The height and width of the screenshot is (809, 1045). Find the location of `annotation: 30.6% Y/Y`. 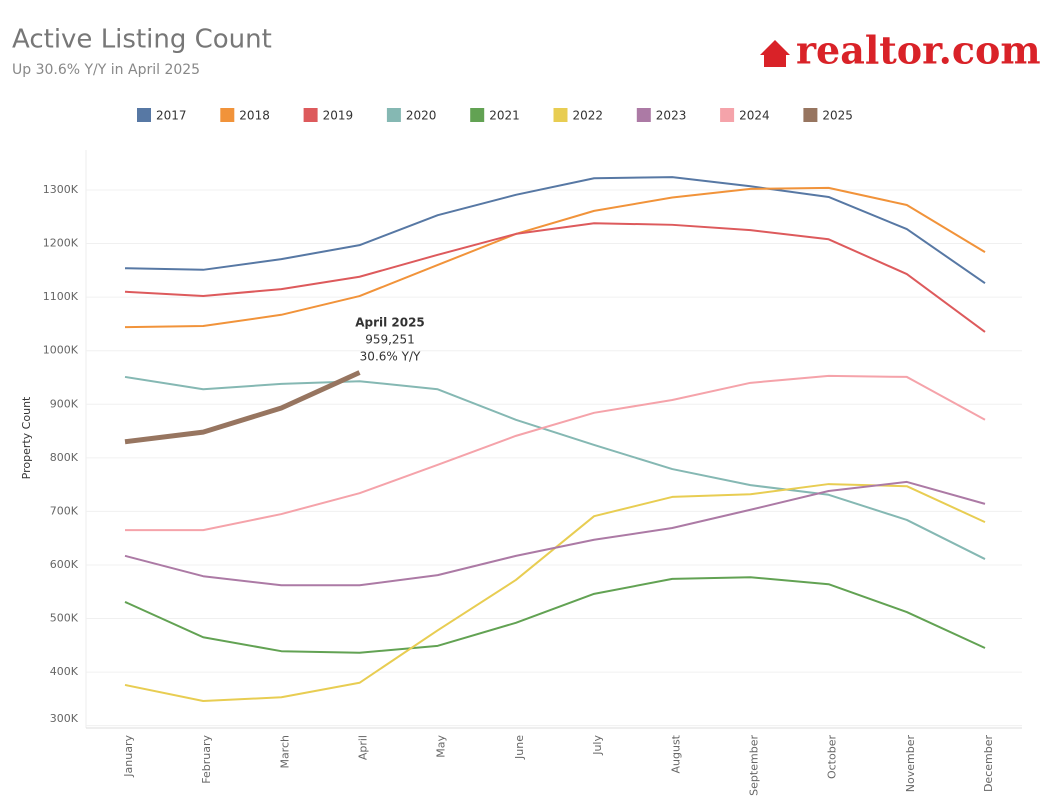

annotation: 30.6% Y/Y is located at coordinates (390, 357).